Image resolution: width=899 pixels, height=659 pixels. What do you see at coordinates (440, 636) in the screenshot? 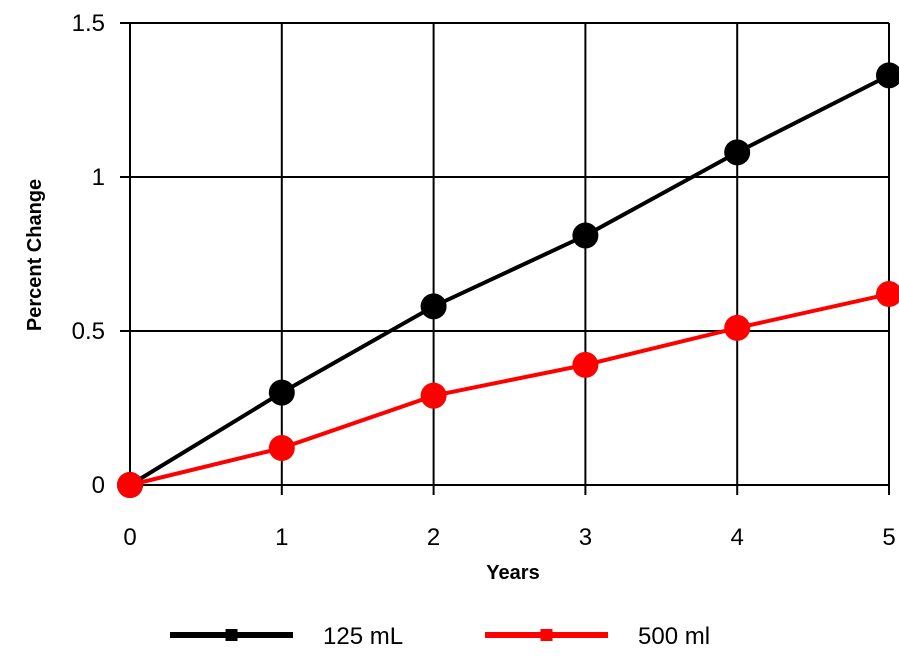
I see `legend: 125 mL 500 ml` at bounding box center [440, 636].